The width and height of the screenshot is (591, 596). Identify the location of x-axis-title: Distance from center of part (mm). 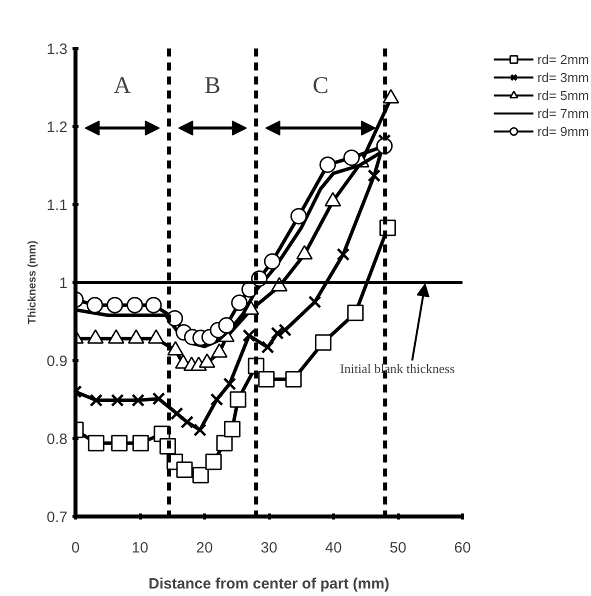
(269, 584).